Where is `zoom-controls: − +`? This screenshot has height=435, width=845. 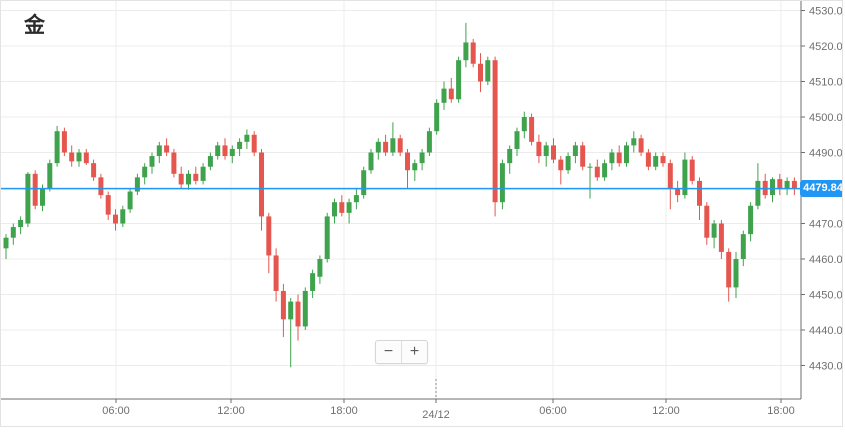
zoom-controls: − + is located at coordinates (401, 352).